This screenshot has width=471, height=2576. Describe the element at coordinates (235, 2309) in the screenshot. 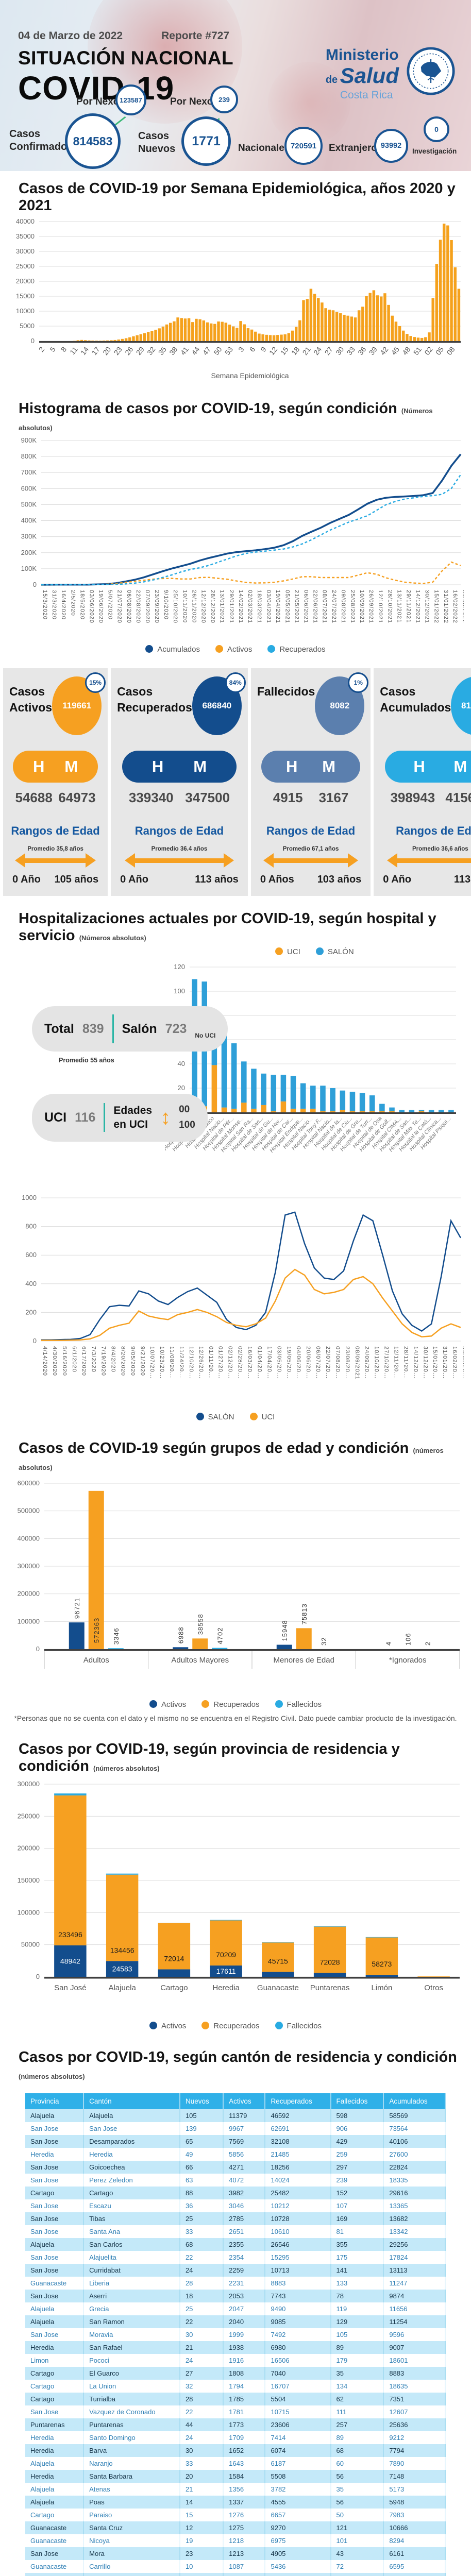

I see `table-row: Alajuela Grecia 25 2047 9490 119 11656` at that location.